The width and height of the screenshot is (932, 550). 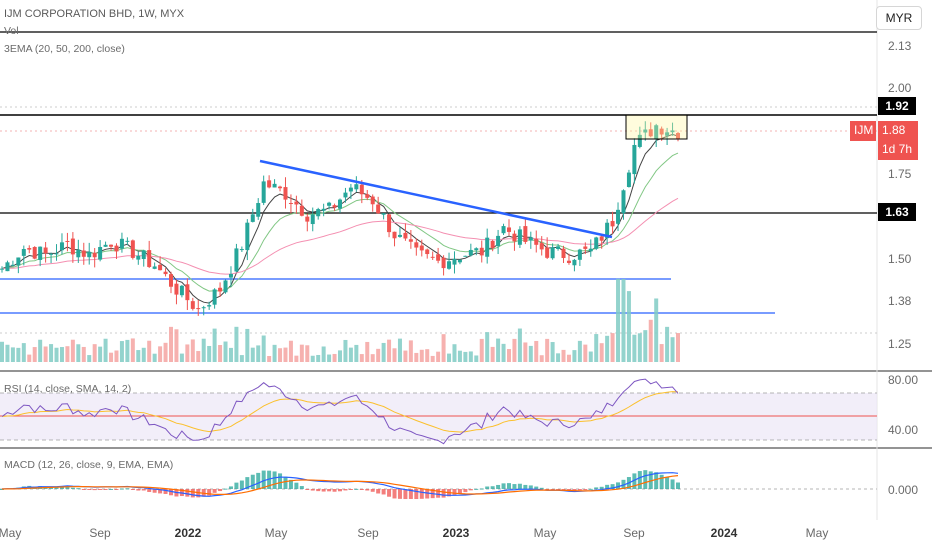 I want to click on ema-200-line, so click(x=340, y=236).